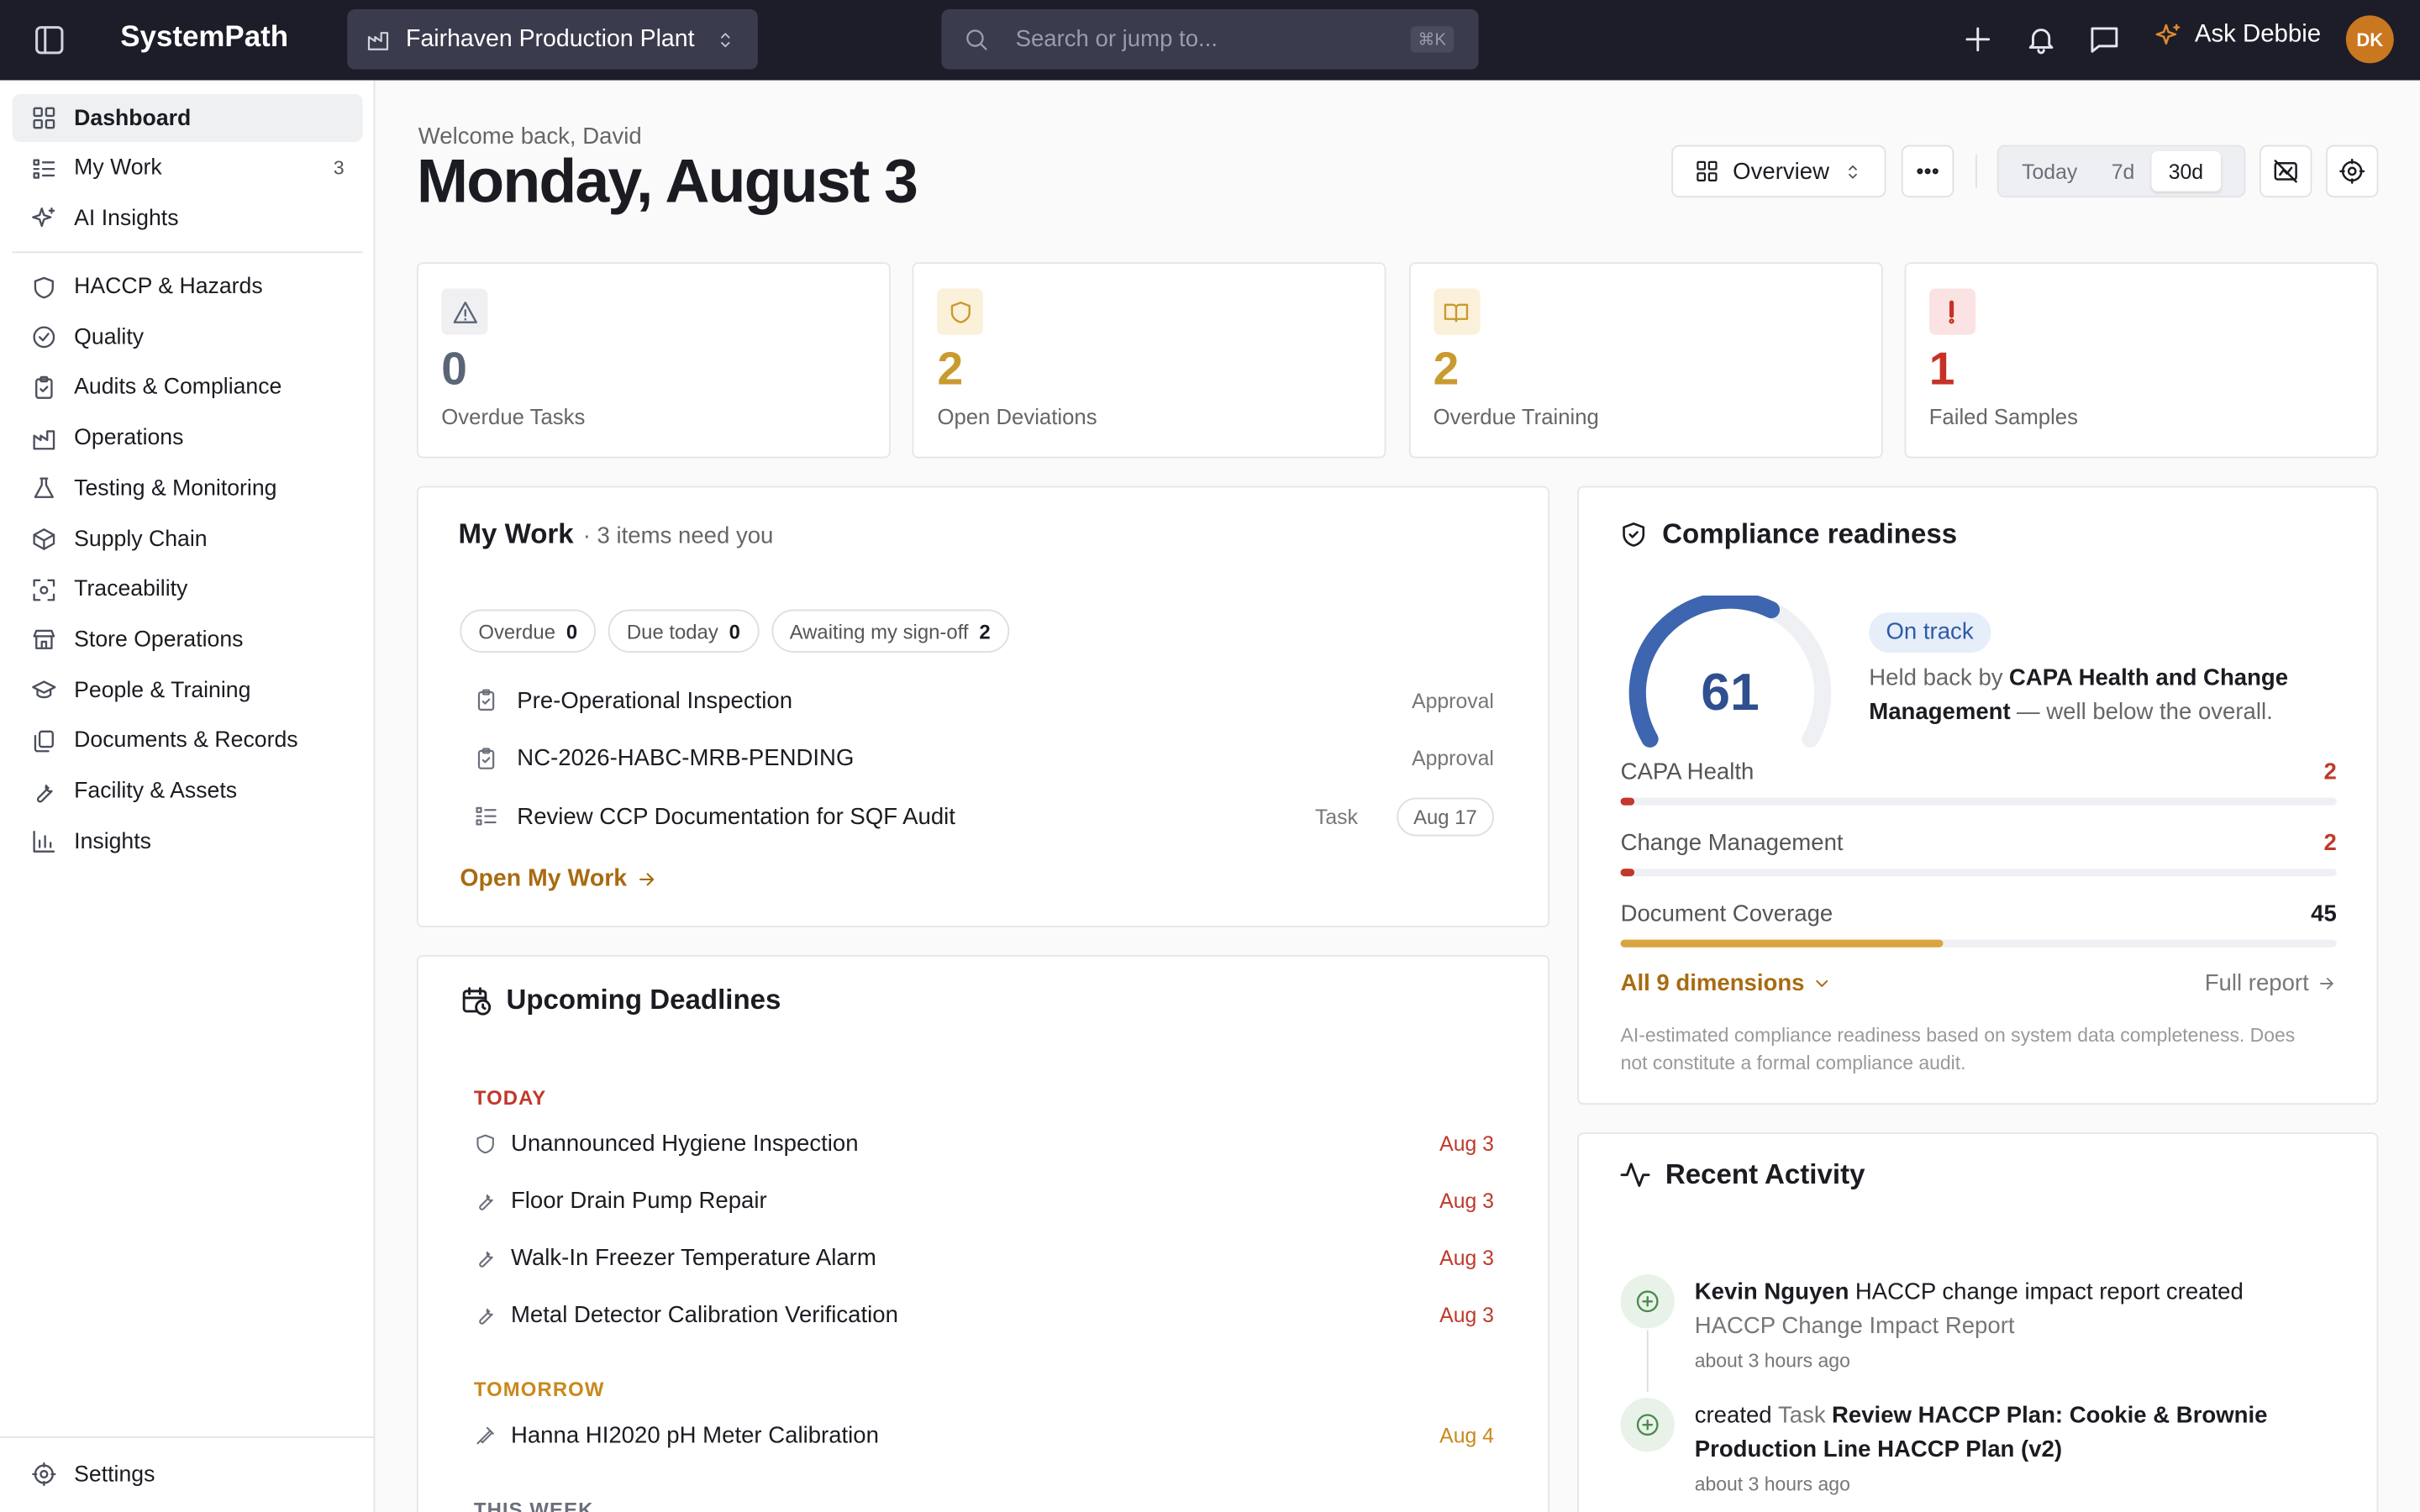 This screenshot has height=1512, width=2420. What do you see at coordinates (188, 640) in the screenshot?
I see `nav-item: Store Operations` at bounding box center [188, 640].